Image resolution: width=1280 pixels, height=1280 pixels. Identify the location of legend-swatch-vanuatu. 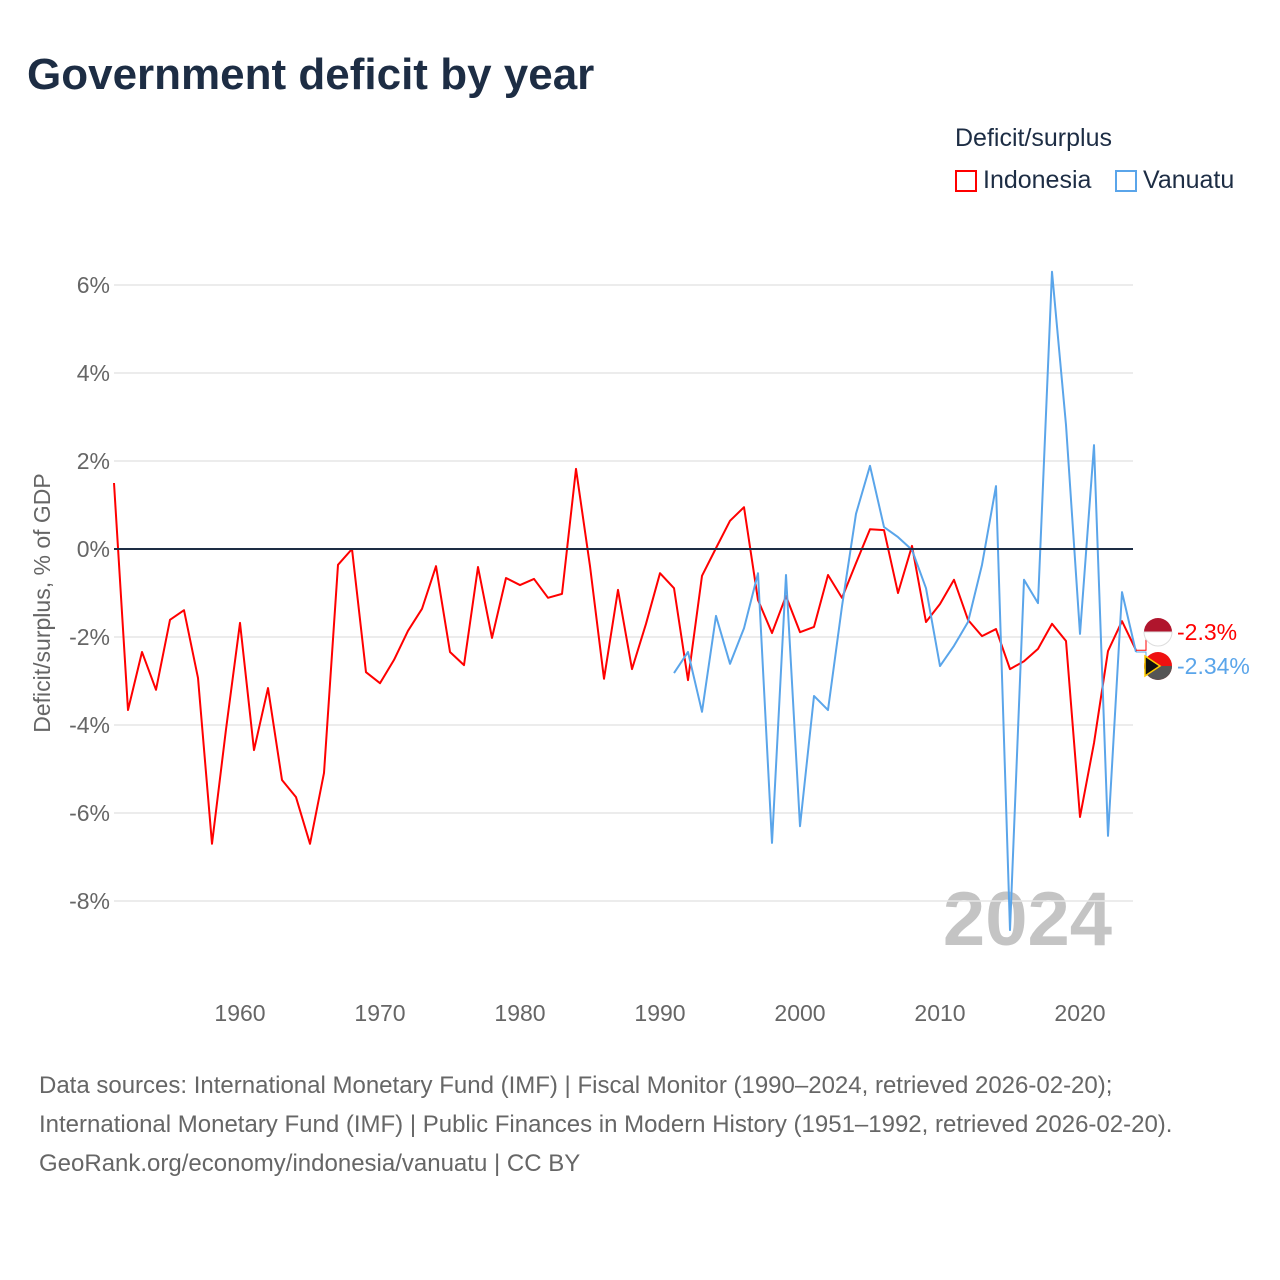
(1126, 180).